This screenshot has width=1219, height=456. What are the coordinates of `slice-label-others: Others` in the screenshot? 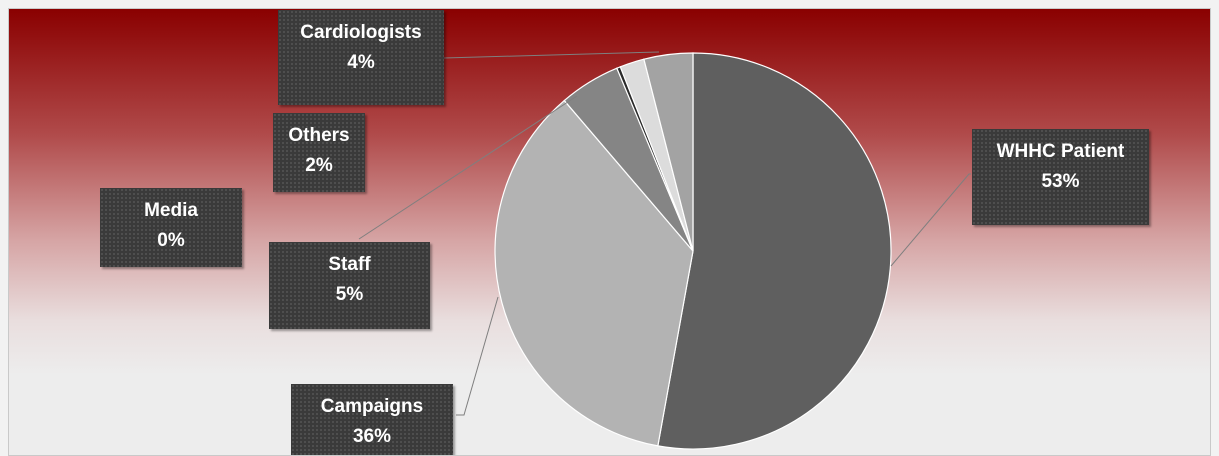 It's located at (319, 135).